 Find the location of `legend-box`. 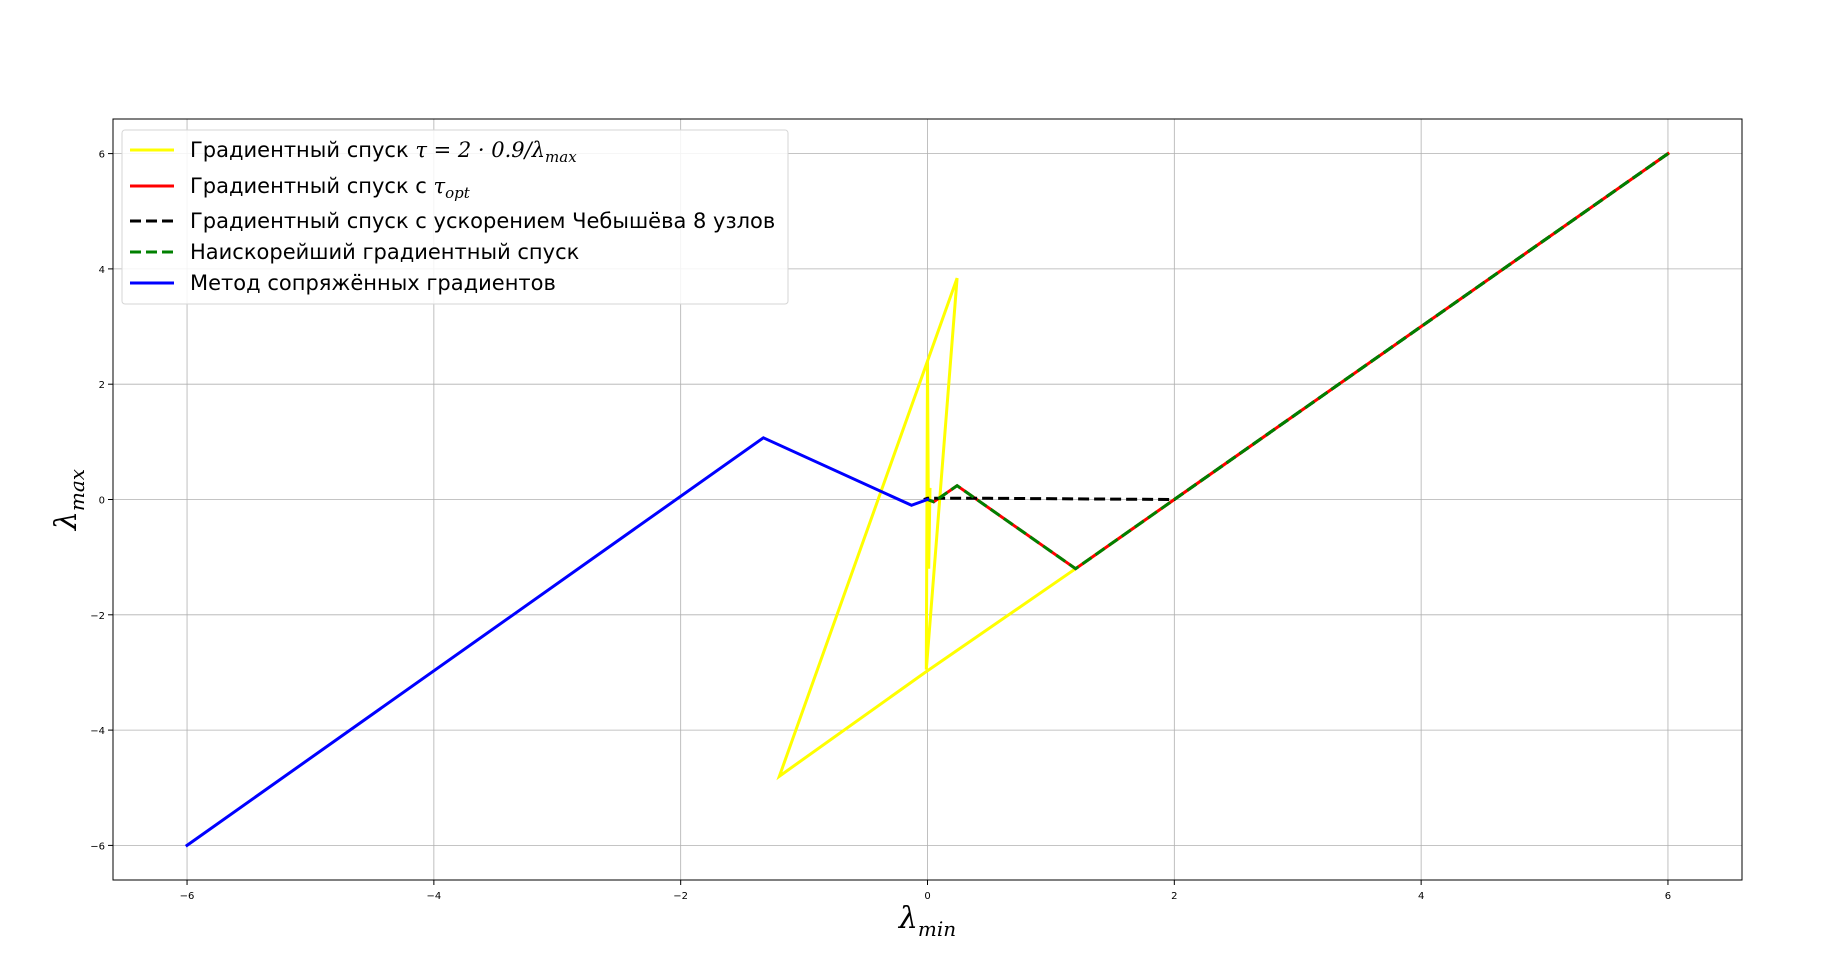

legend-box is located at coordinates (455, 217).